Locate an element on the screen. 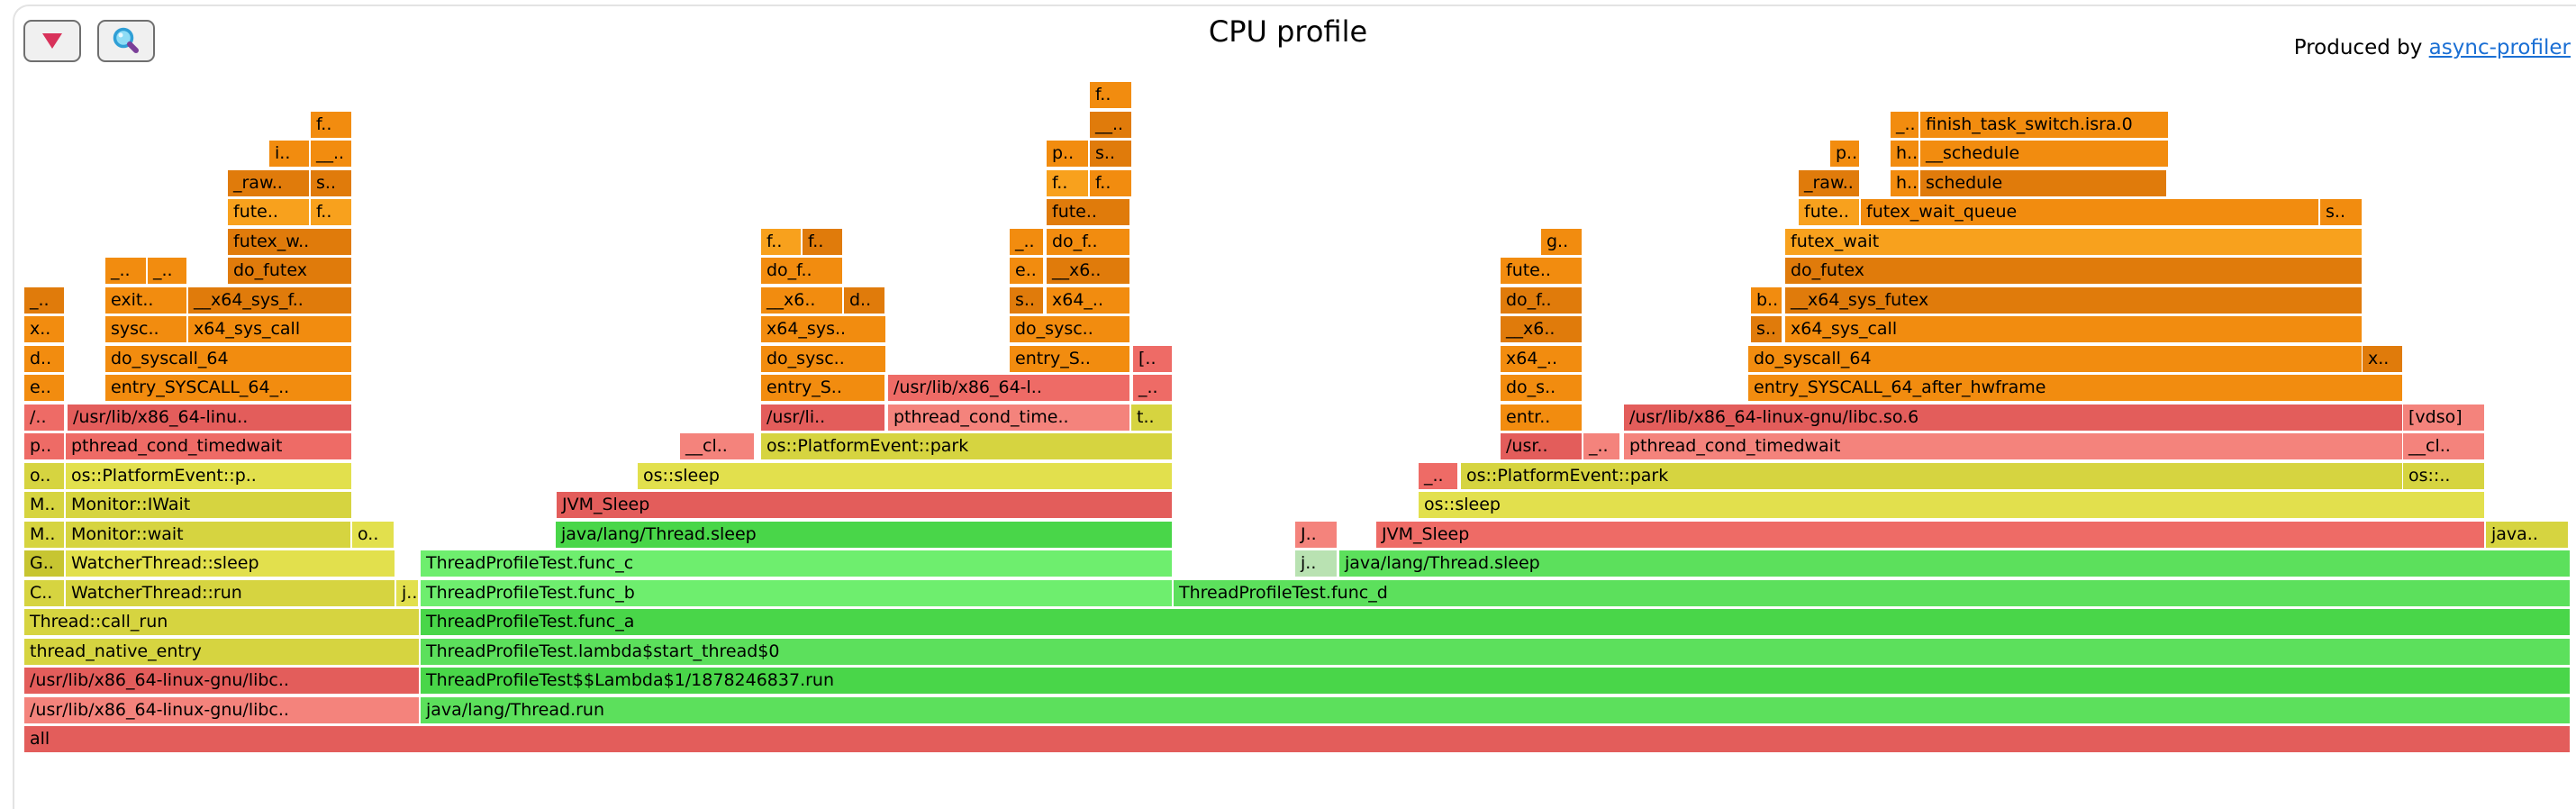 Image resolution: width=2576 pixels, height=809 pixels. flame-frame: /.. is located at coordinates (44, 417).